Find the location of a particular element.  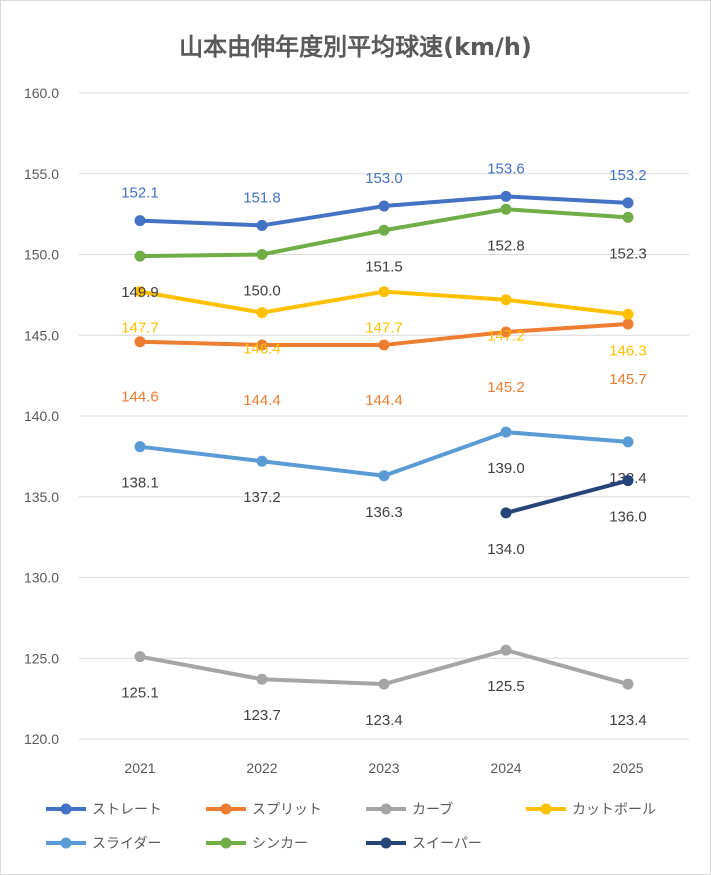

x-tick-label: 2022 is located at coordinates (261, 768).